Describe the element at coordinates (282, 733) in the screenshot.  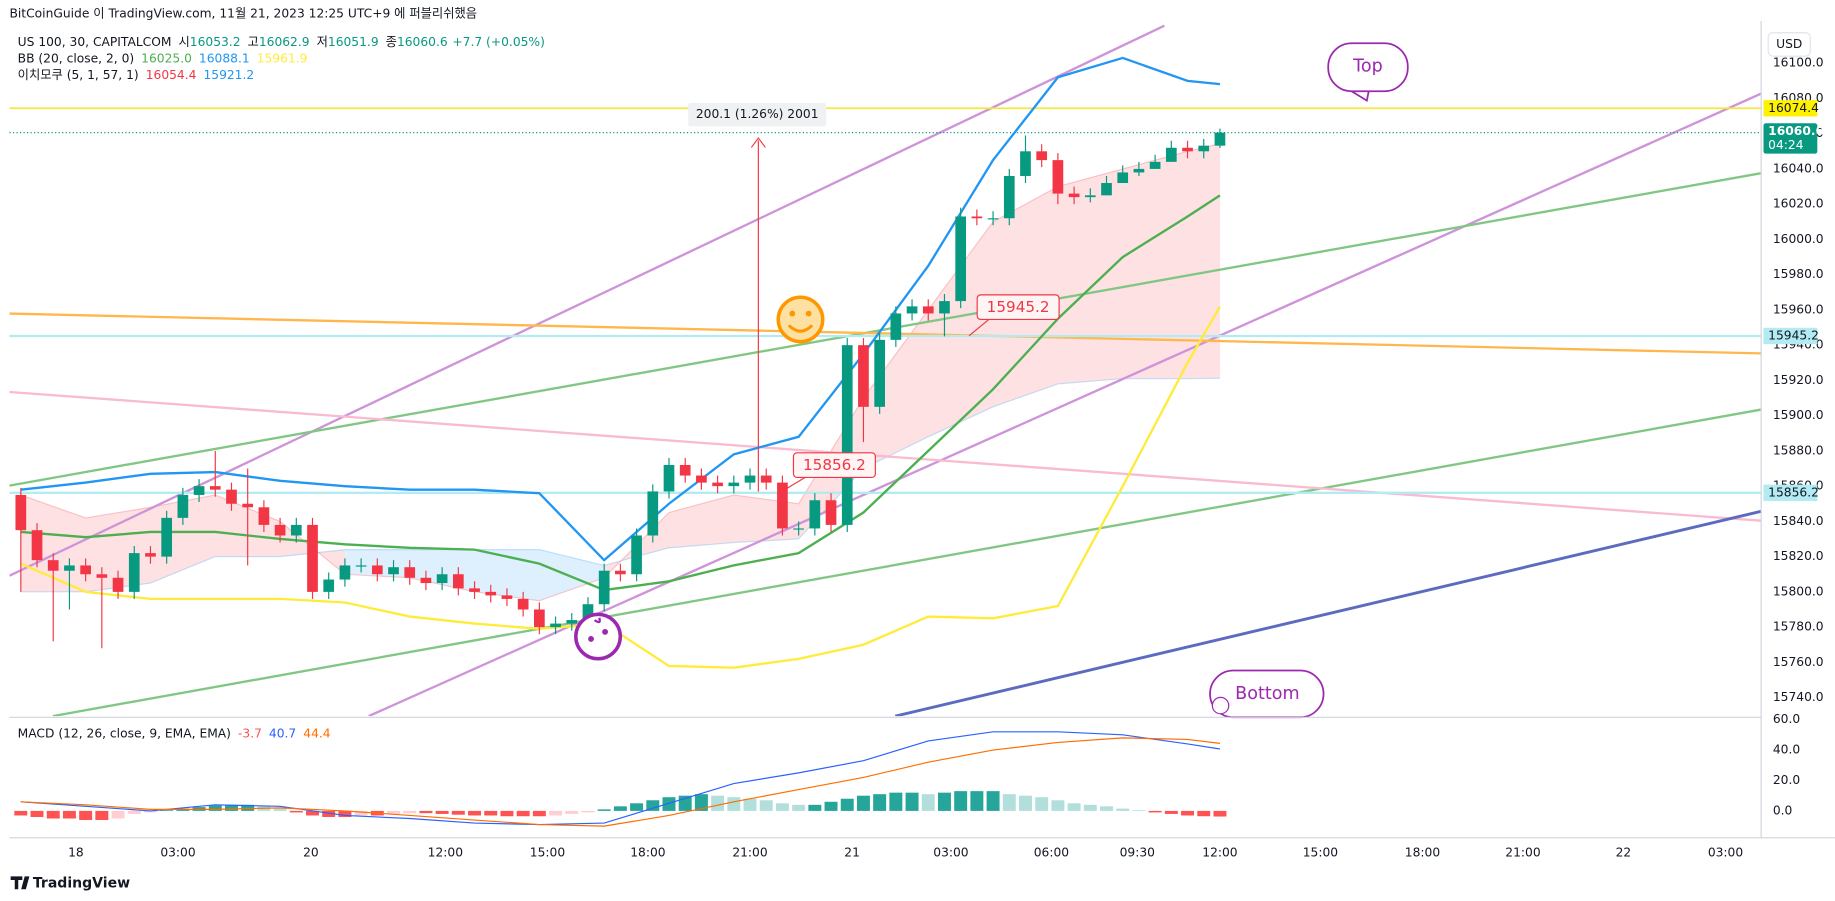
I see `legend-value: 40.7` at that location.